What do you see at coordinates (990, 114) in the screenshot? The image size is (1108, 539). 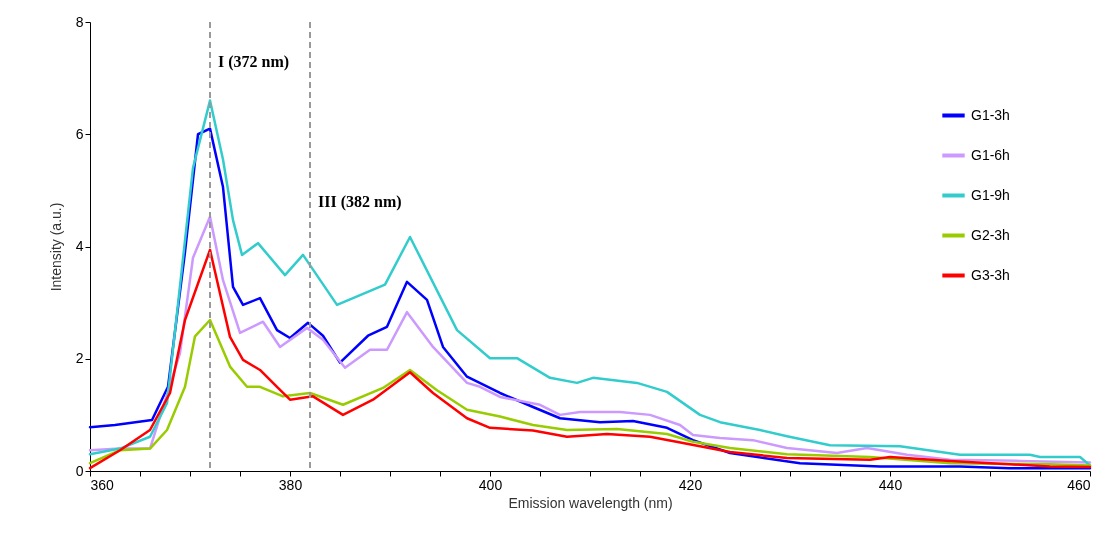 I see `legend-label: G1-3h` at bounding box center [990, 114].